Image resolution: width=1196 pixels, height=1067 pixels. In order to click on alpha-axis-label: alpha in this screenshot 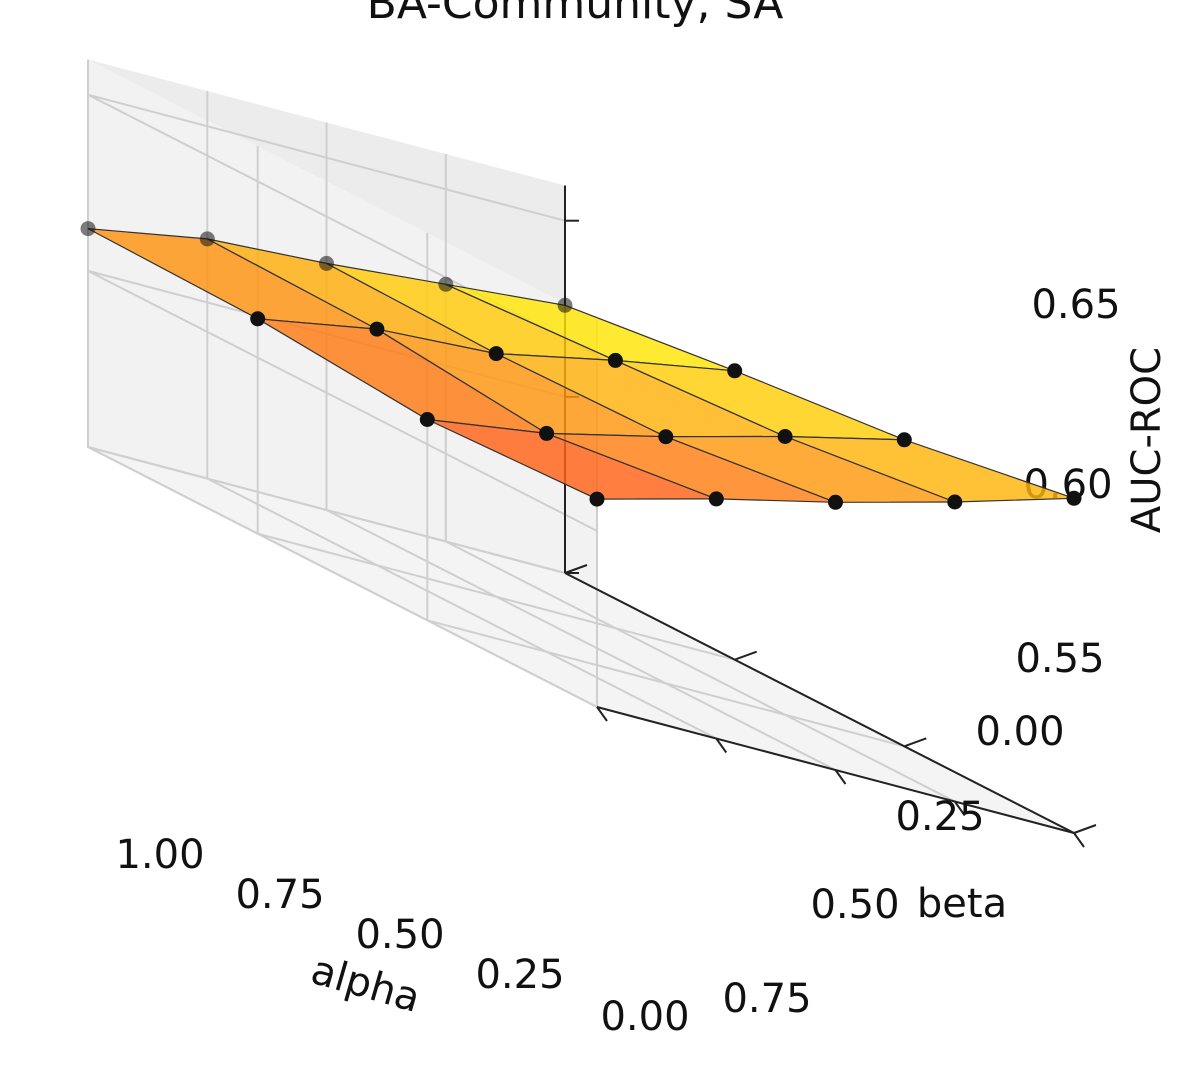, I will do `click(365, 984)`.